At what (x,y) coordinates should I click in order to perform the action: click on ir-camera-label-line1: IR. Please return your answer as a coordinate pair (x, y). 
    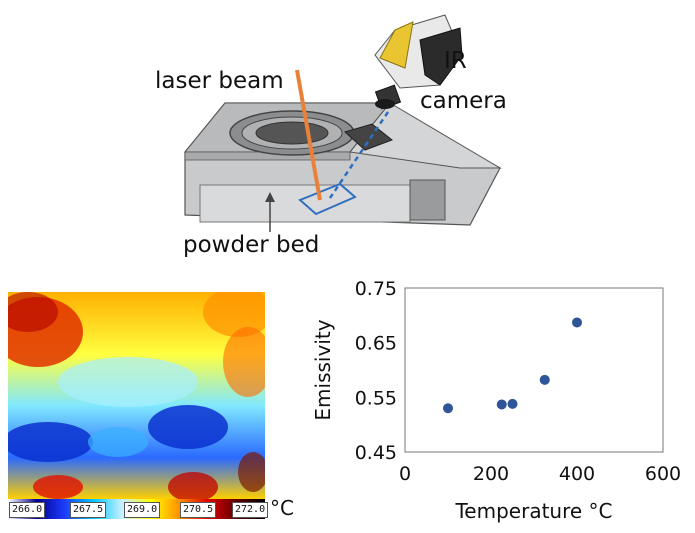
    Looking at the image, I should click on (455, 61).